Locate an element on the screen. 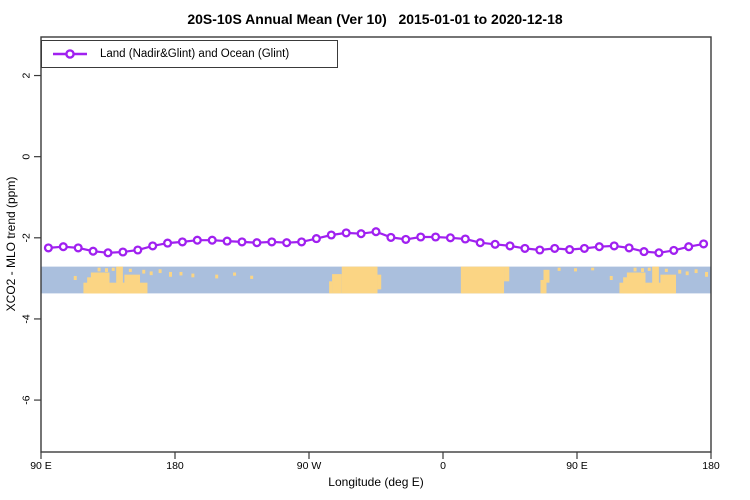  y-tick-label: 2 is located at coordinates (27, 75).